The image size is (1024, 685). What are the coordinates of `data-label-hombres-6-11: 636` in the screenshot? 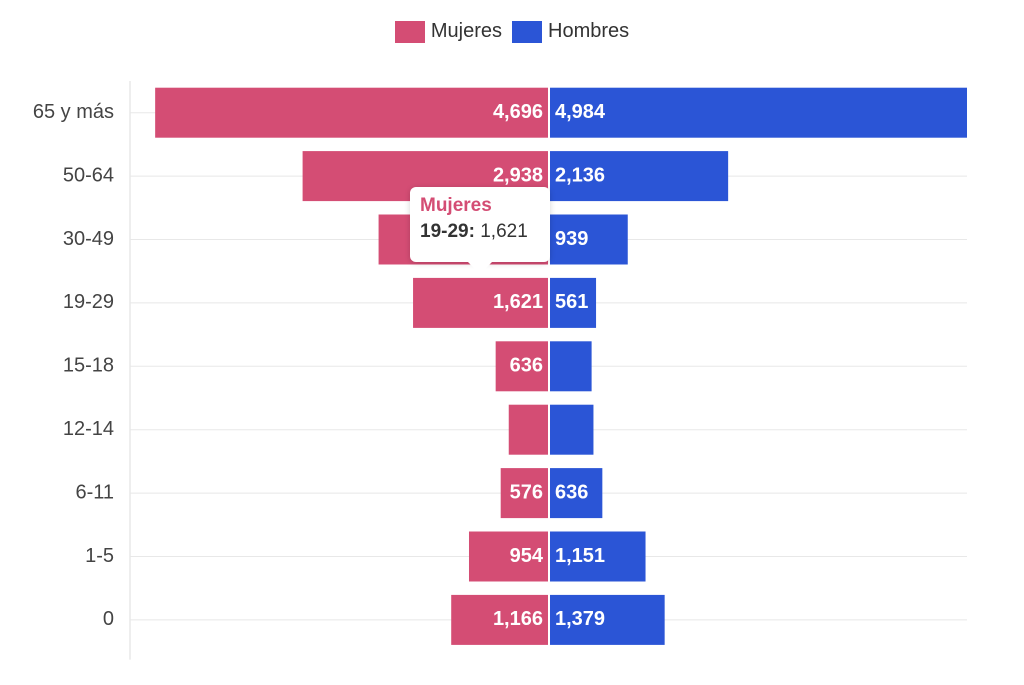 It's located at (571, 492).